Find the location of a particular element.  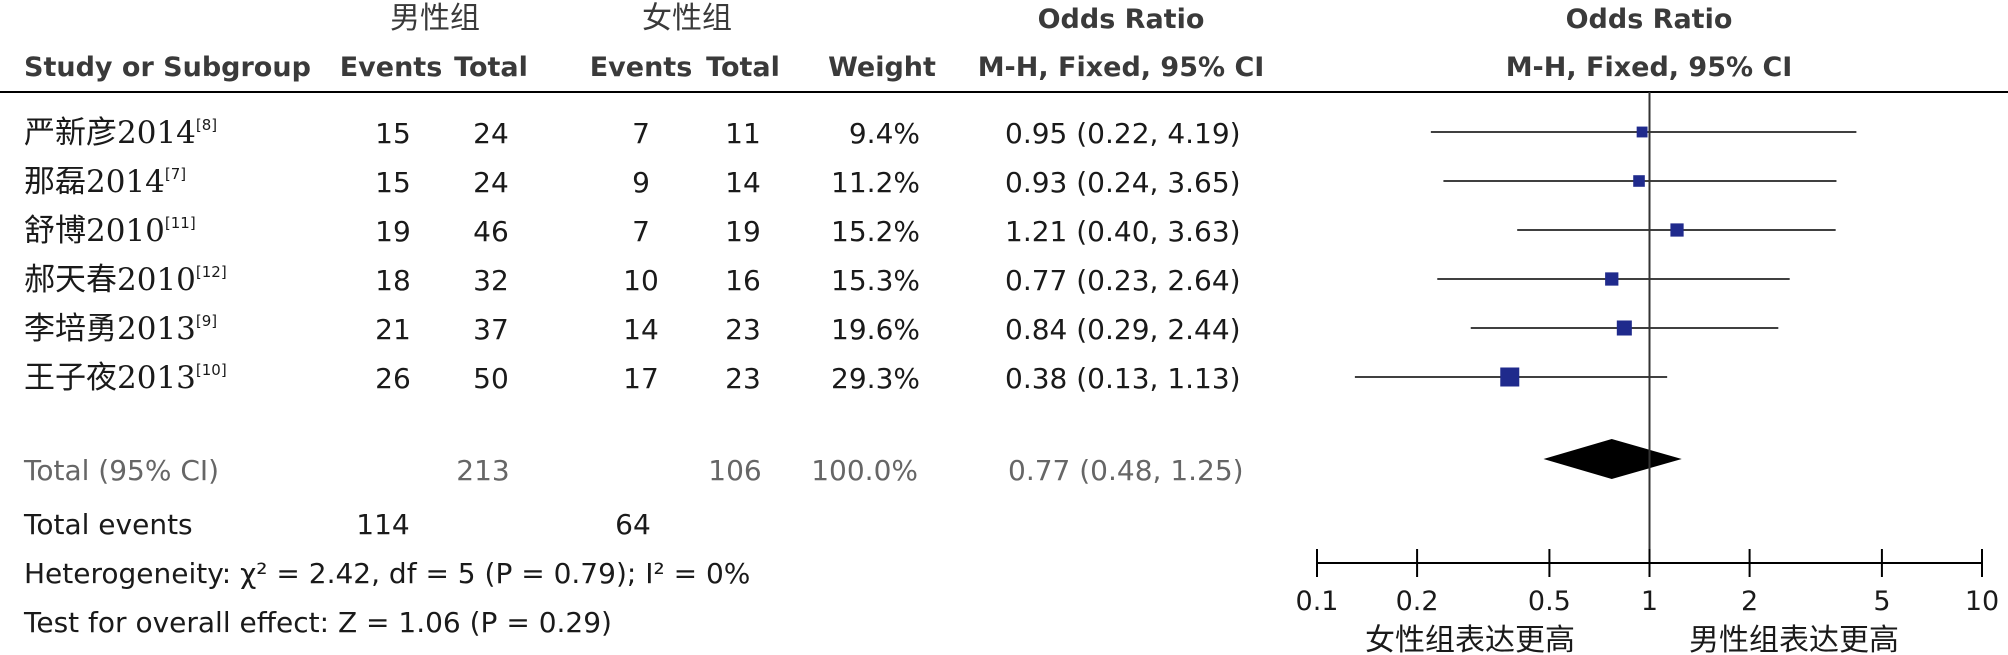

tick-label: 0.1 is located at coordinates (1317, 601).